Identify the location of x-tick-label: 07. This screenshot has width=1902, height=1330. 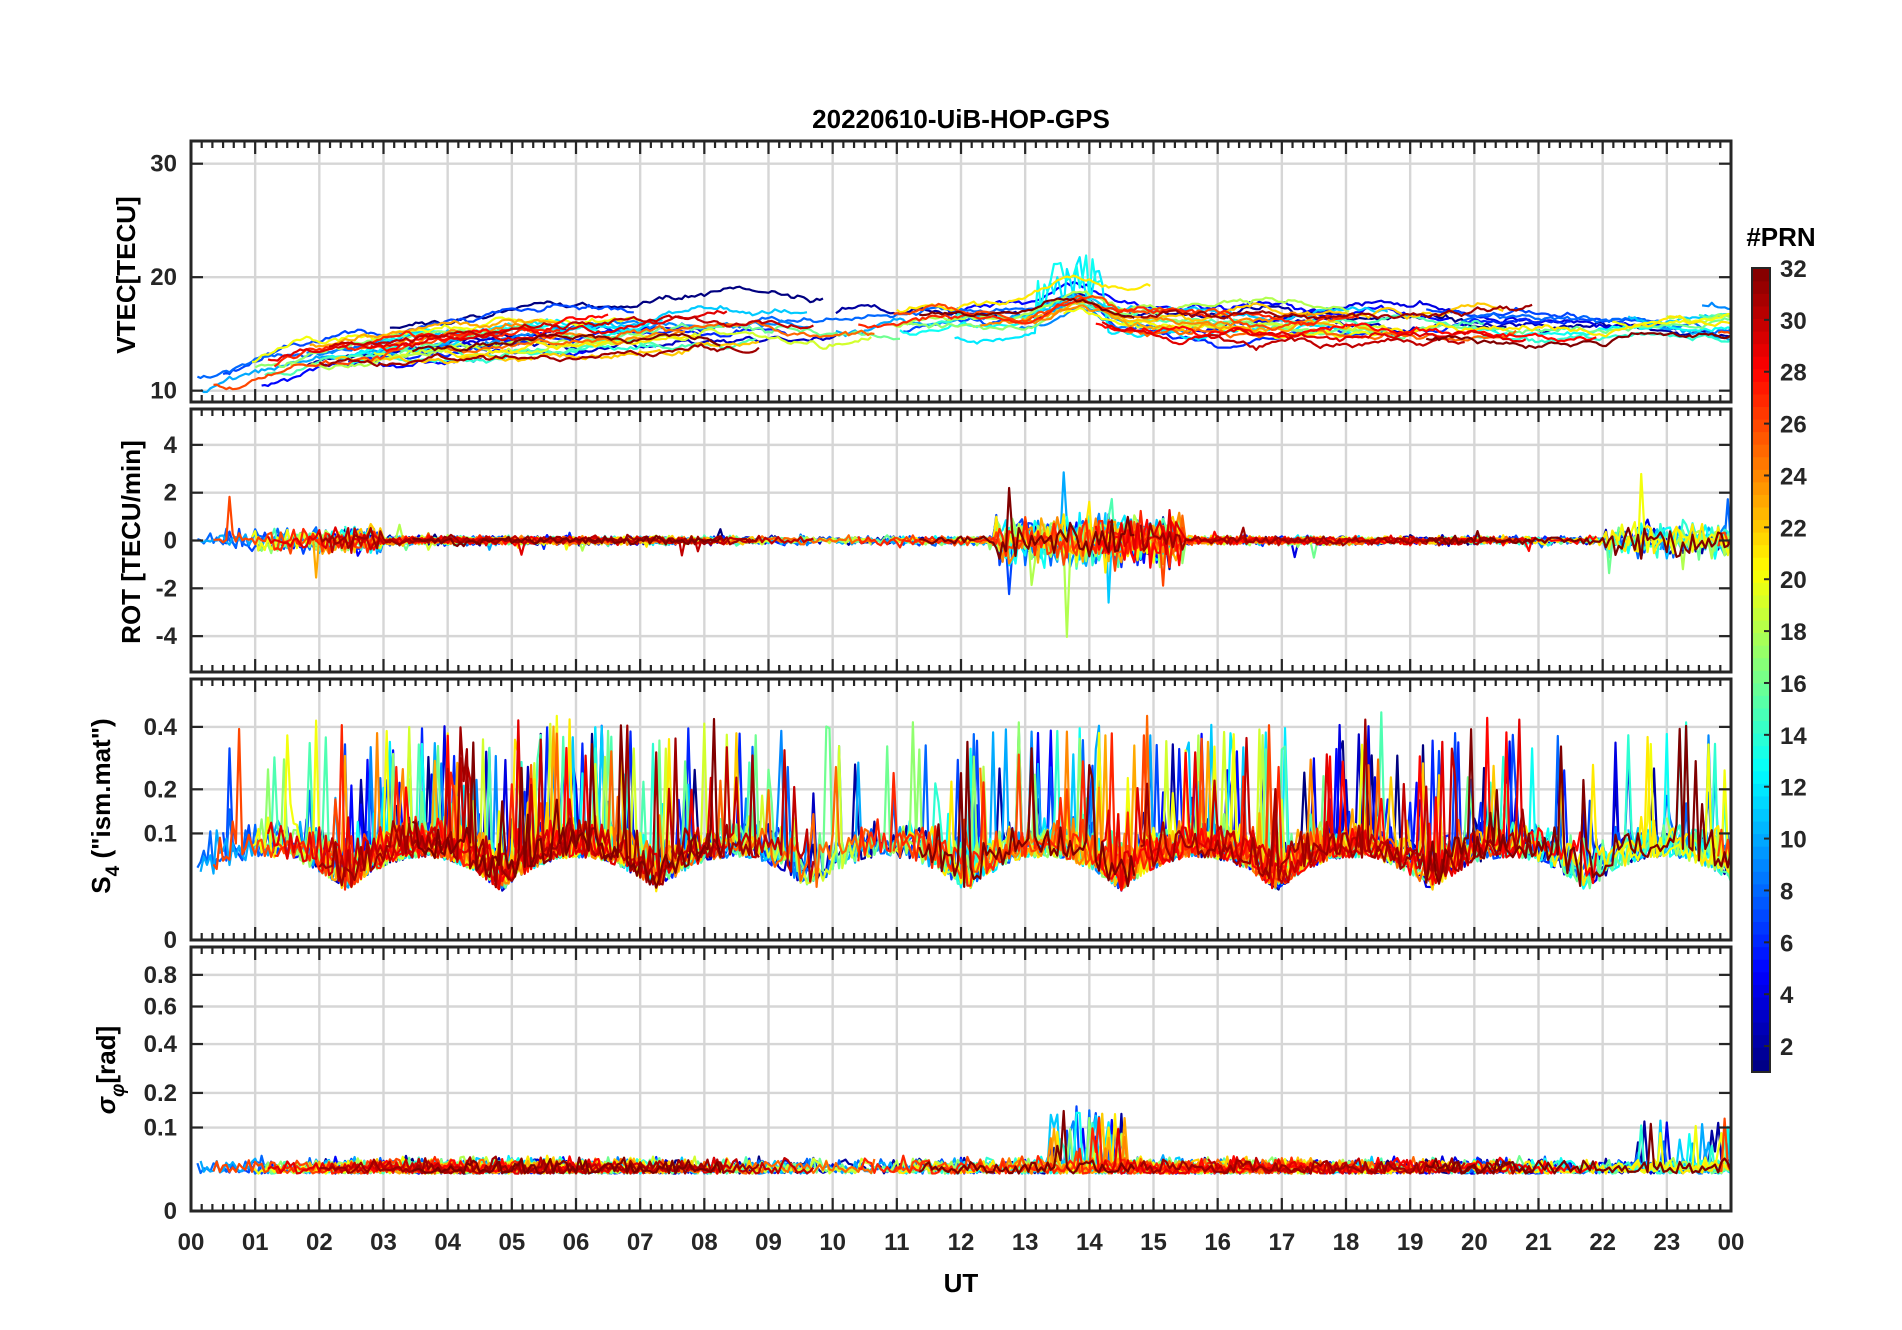
(640, 1242).